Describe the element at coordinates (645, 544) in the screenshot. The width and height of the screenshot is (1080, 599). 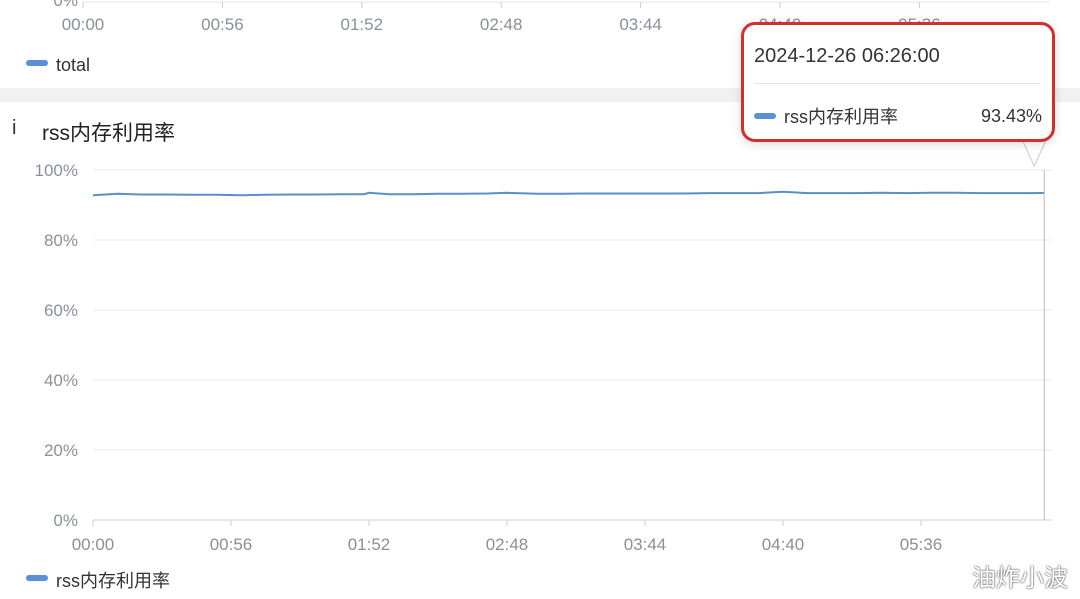
I see `x-tick-label: 03:44` at that location.